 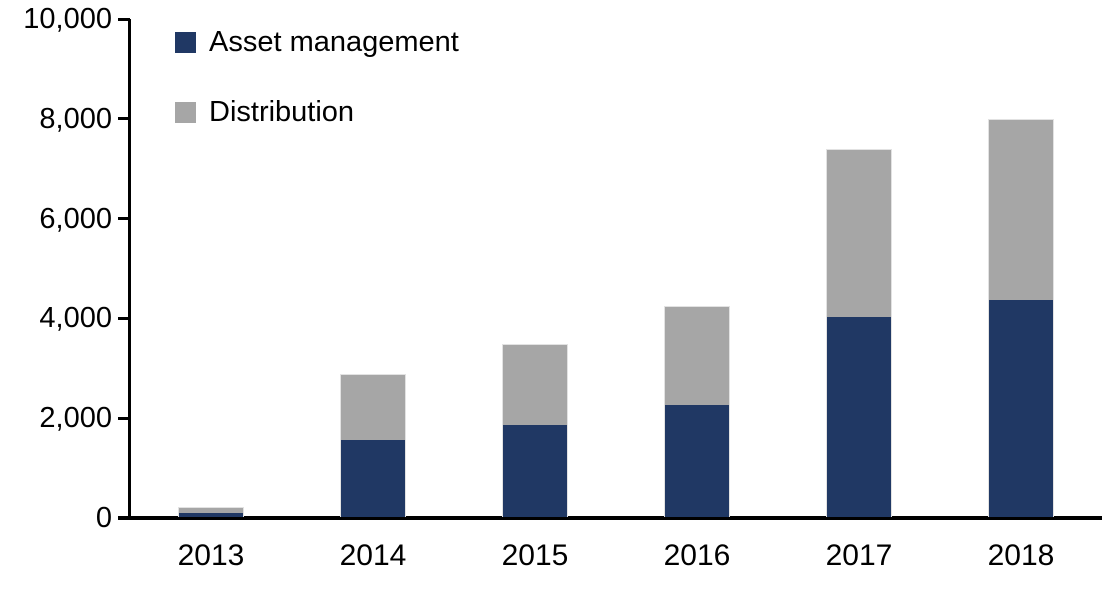 I want to click on bar-2015, so click(x=535, y=430).